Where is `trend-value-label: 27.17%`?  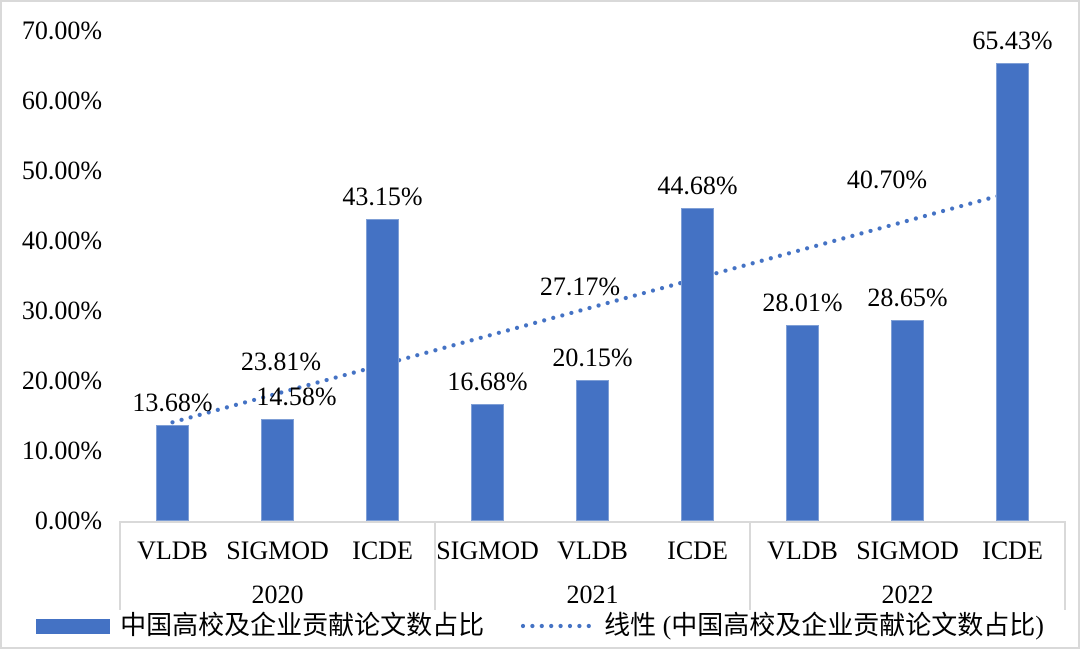
trend-value-label: 27.17% is located at coordinates (580, 286).